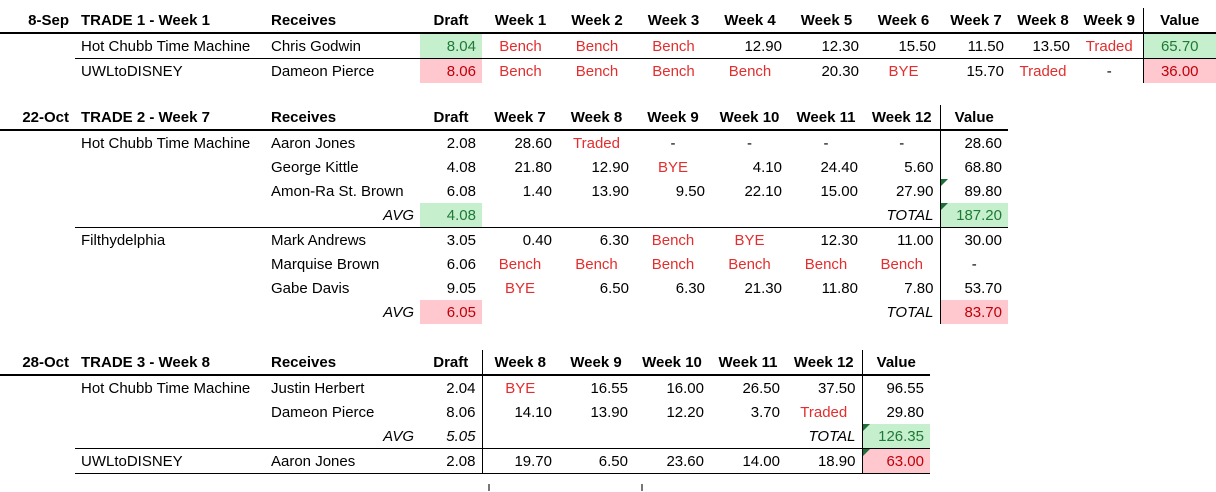 This screenshot has width=1216, height=492. Describe the element at coordinates (323, 71) in the screenshot. I see `cell-player: Dameon Pierce` at that location.